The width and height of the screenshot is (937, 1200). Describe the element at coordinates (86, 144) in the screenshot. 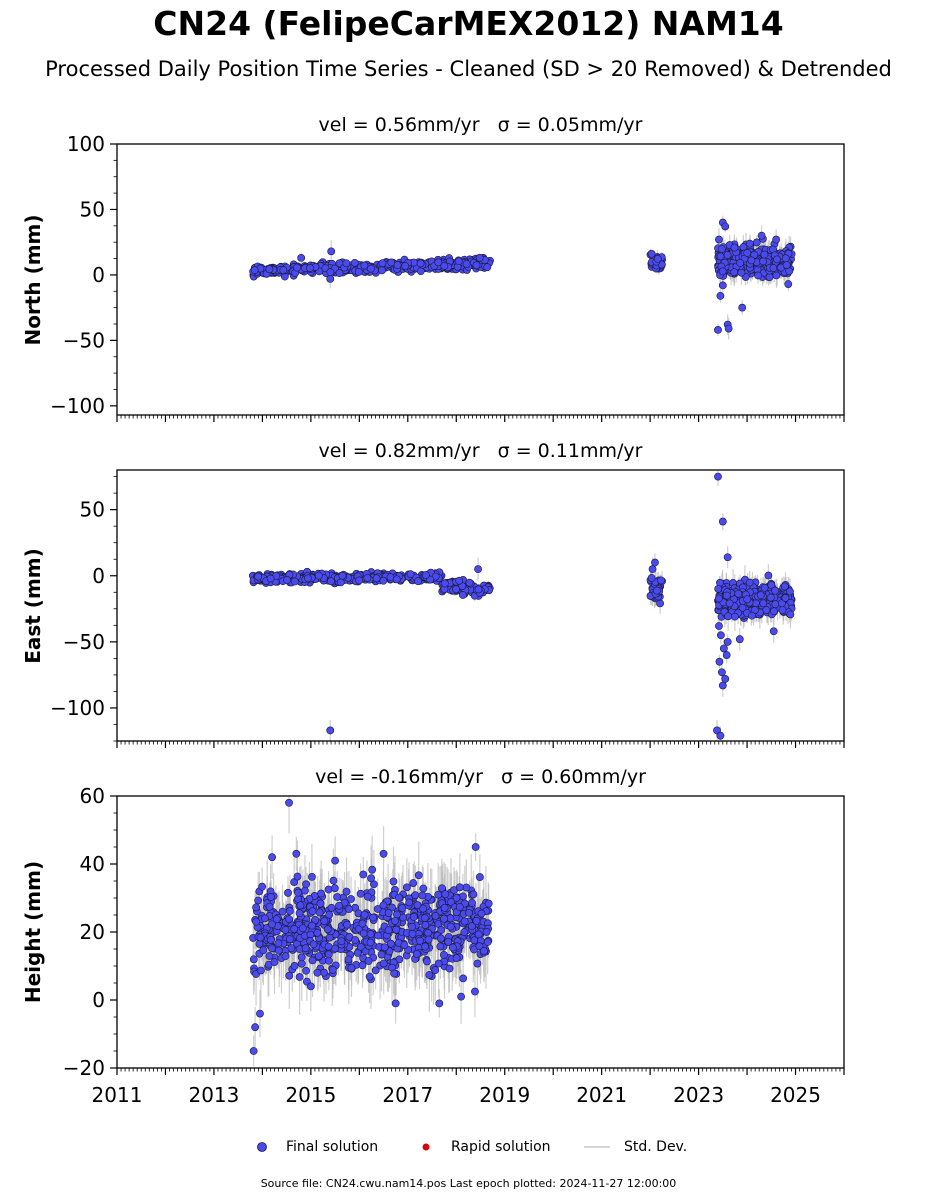

I see `north-y-tick-label: 100` at that location.